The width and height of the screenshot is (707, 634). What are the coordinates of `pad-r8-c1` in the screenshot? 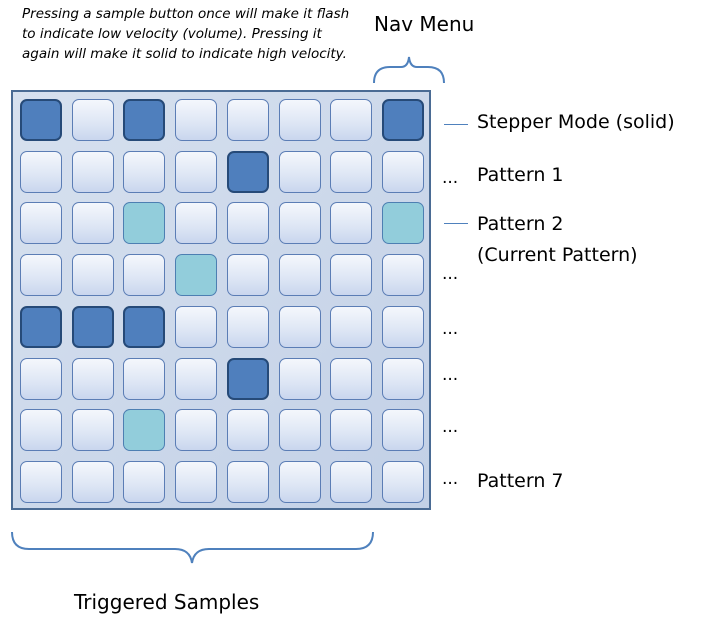 It's located at (41, 481).